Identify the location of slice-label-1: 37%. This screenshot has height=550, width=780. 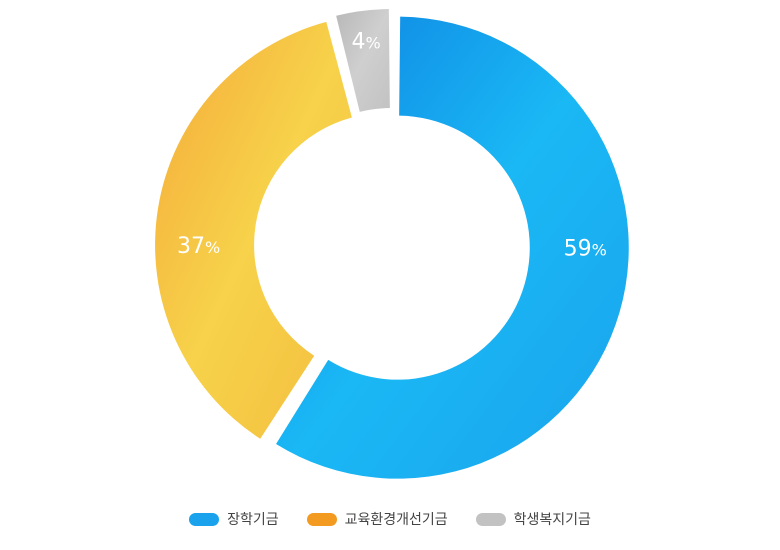
(198, 246).